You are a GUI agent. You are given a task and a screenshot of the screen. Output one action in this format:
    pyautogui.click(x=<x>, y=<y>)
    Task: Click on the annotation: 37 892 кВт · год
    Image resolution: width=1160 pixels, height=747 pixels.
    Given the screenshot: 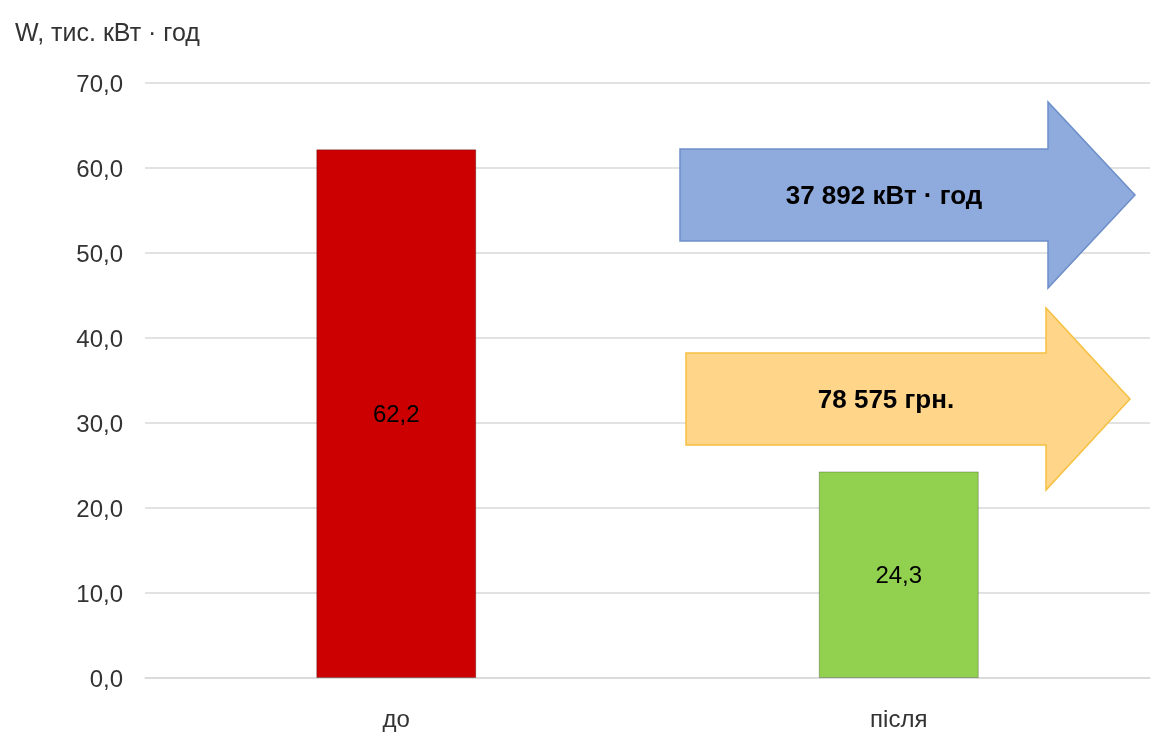 What is the action you would take?
    pyautogui.click(x=884, y=195)
    